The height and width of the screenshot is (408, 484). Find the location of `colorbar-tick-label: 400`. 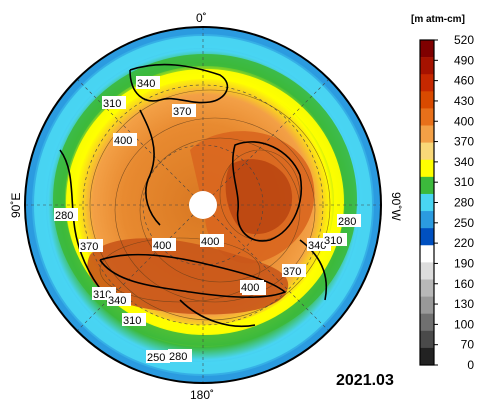

colorbar-tick-label: 400 is located at coordinates (464, 121).